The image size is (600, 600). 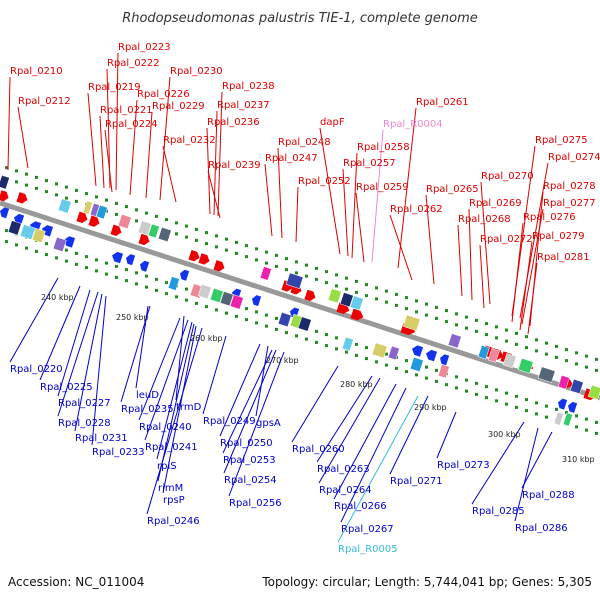 What do you see at coordinates (343, 469) in the screenshot?
I see `gene-label: Rpal_0263` at bounding box center [343, 469].